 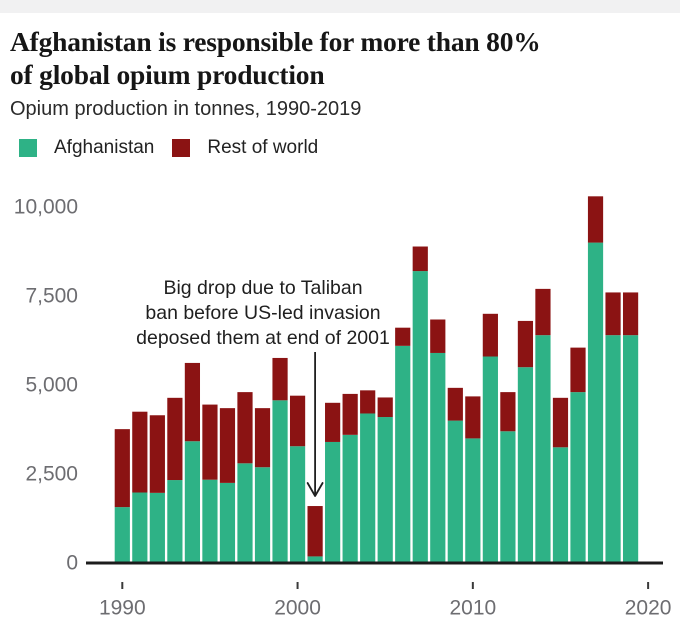 I want to click on y-tick-label-0: 0, so click(x=72, y=563).